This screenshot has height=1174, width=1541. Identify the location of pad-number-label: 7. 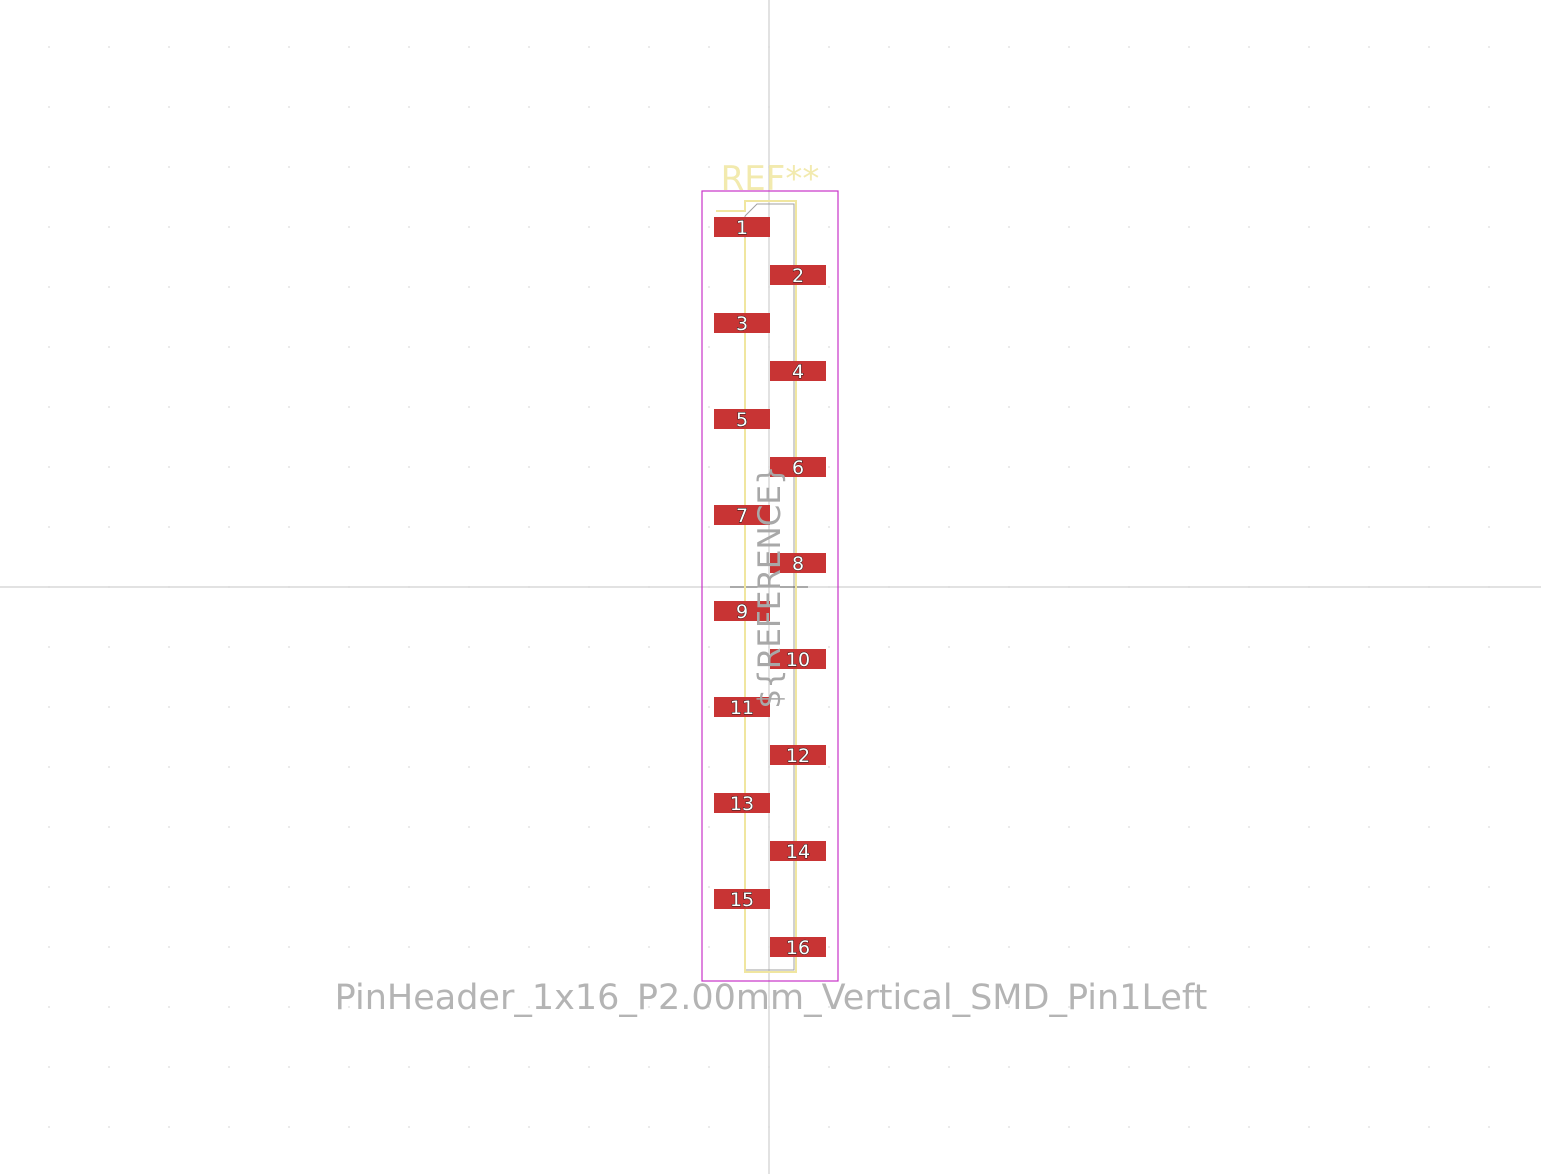
(742, 516).